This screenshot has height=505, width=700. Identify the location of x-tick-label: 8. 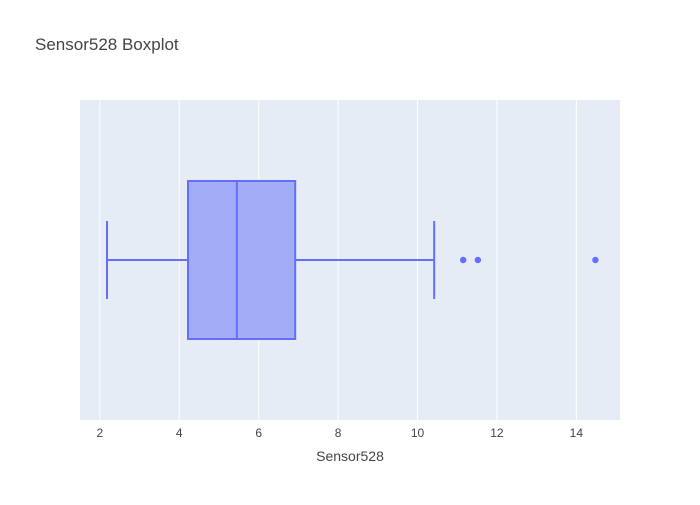
(338, 433).